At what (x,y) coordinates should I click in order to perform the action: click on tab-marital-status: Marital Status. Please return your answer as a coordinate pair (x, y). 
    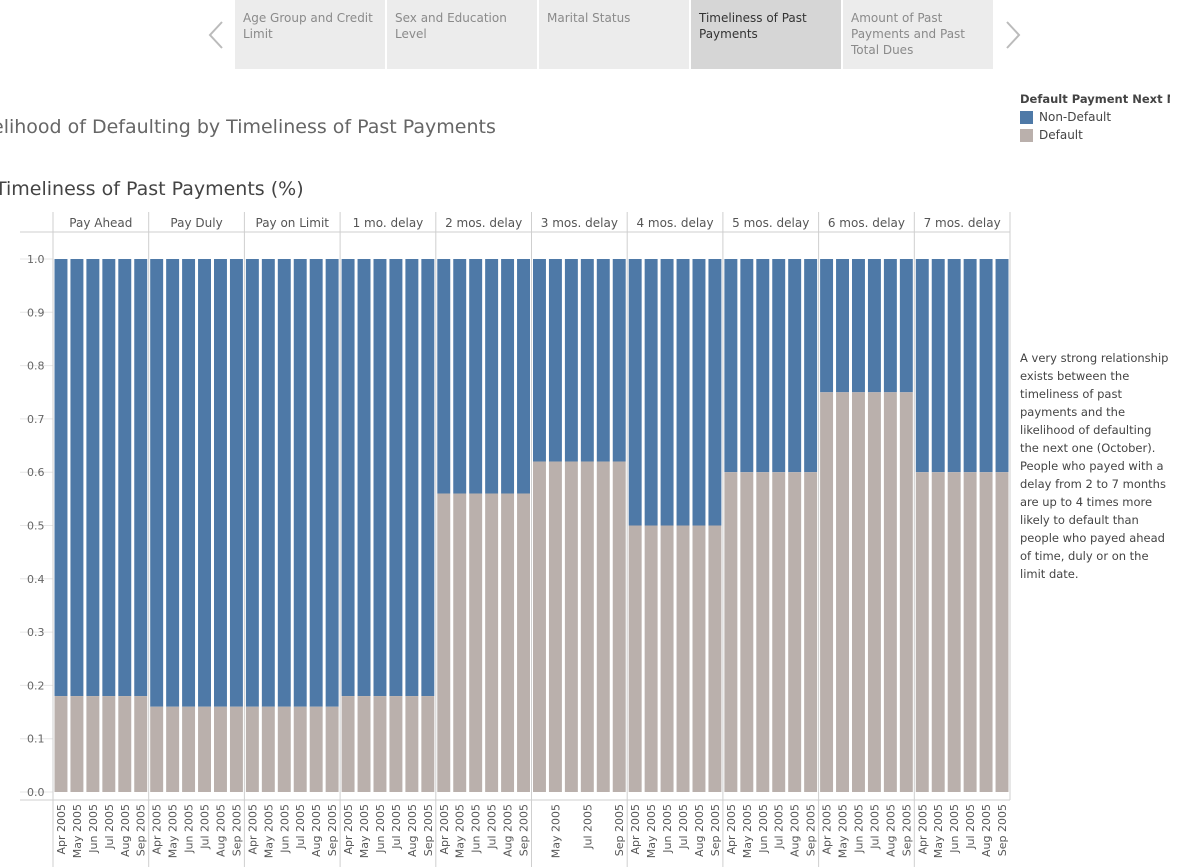
    Looking at the image, I should click on (614, 34).